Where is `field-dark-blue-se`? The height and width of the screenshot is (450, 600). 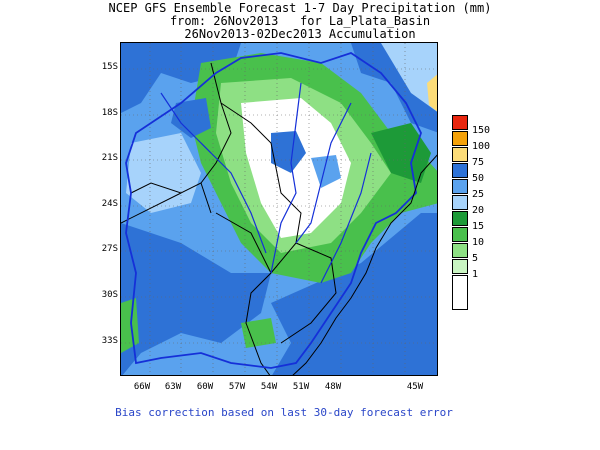 field-dark-blue-se is located at coordinates (354, 294).